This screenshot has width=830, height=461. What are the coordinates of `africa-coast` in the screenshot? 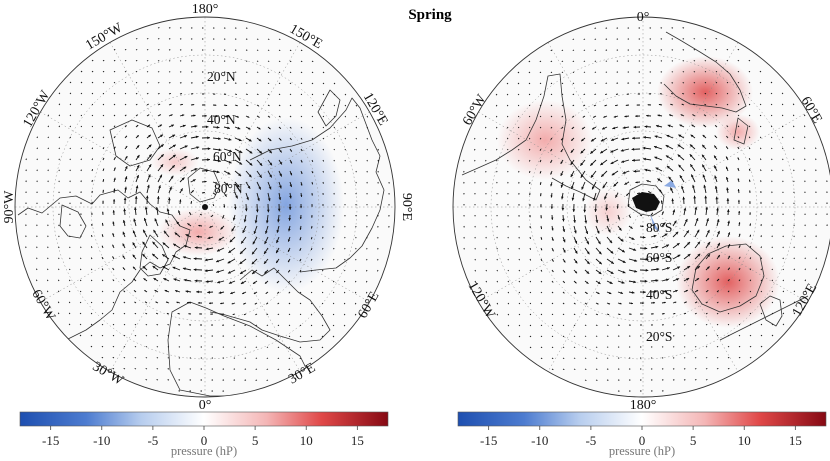 It's located at (705, 72).